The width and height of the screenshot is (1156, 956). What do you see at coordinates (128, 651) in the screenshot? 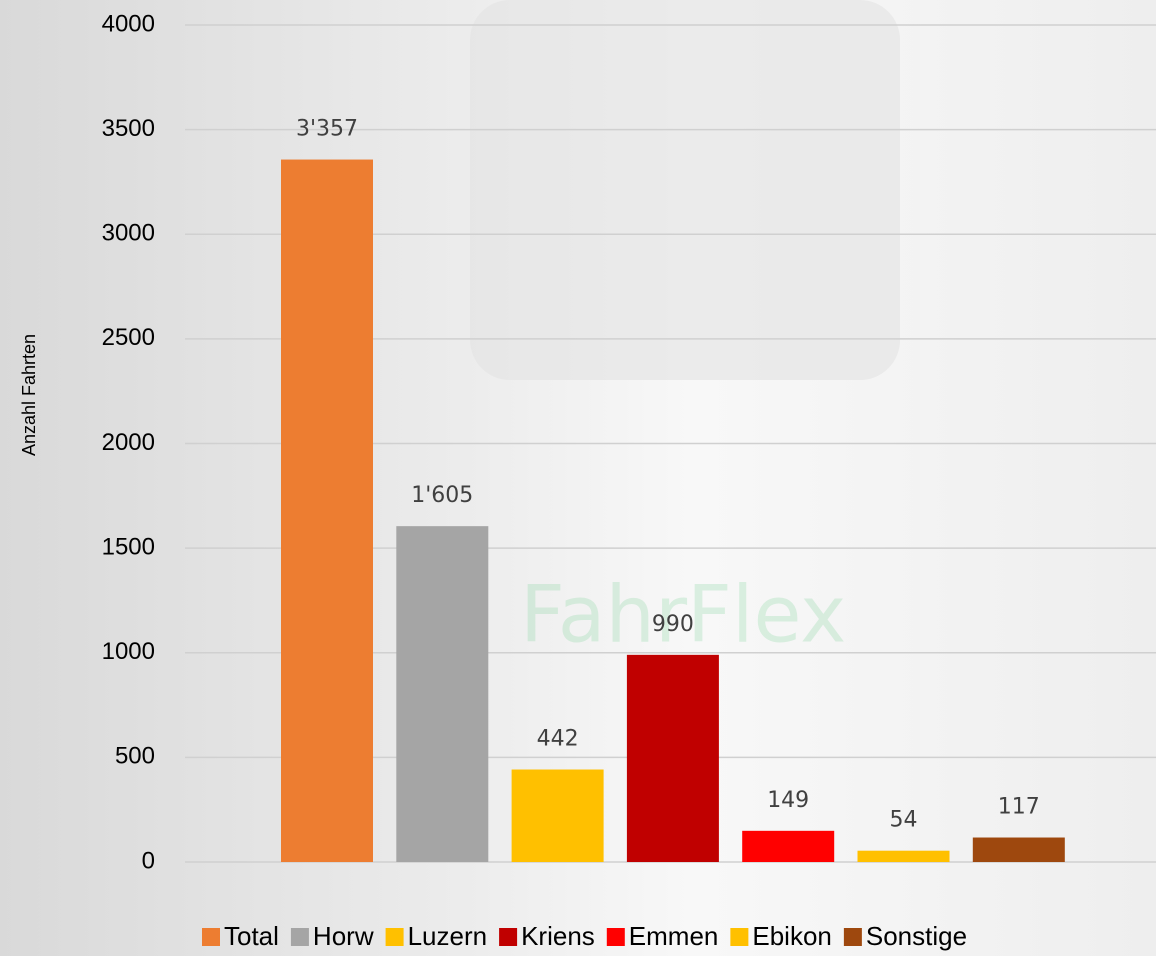
I see `y-tick-label: 1000` at bounding box center [128, 651].